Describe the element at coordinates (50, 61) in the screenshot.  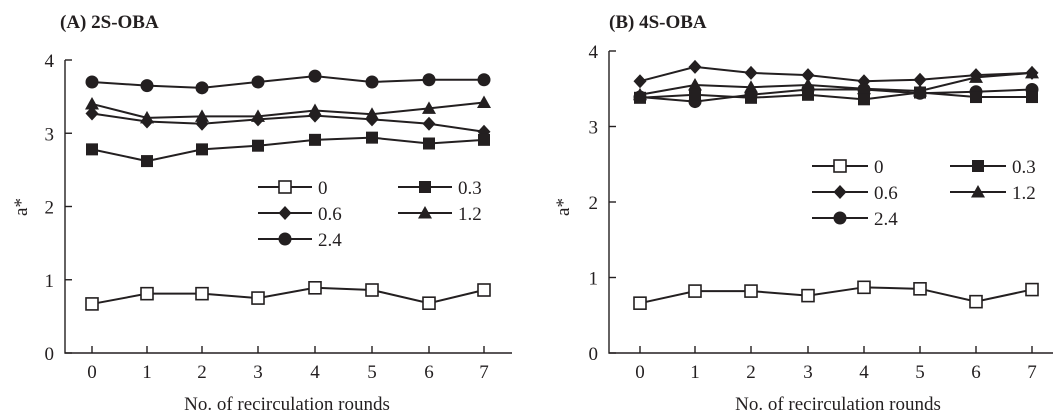
I see `panel-a-y-tick-label: 4` at that location.